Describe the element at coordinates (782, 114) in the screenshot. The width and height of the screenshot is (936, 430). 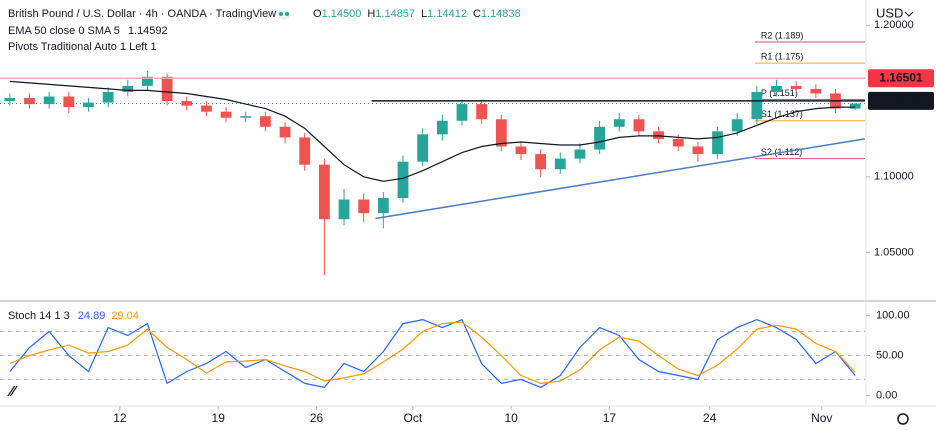
I see `pivot-label: S1 (1.137)` at that location.